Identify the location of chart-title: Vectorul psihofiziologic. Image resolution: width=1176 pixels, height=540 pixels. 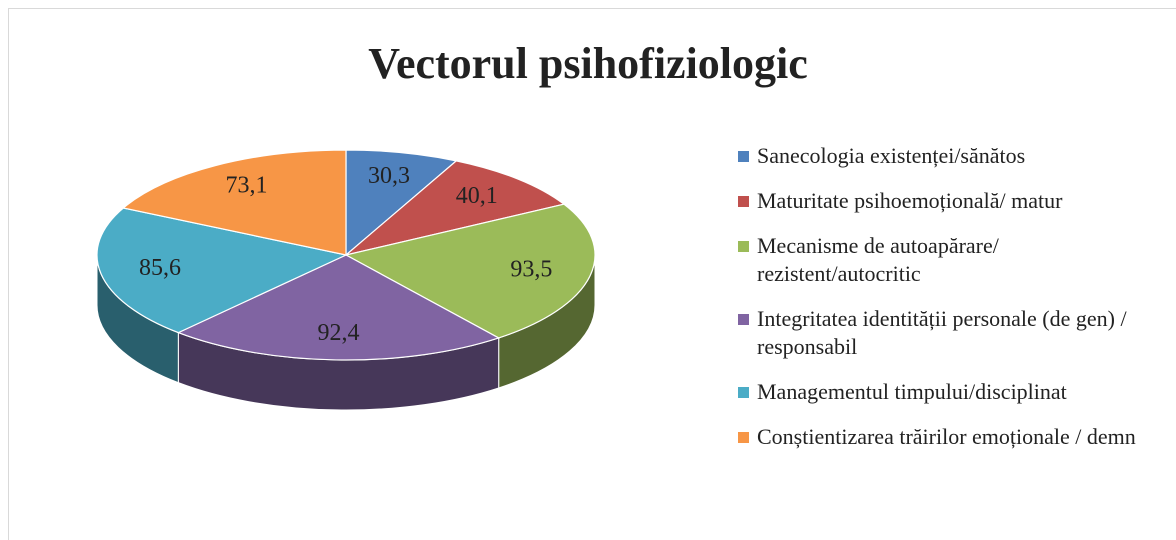
(588, 63).